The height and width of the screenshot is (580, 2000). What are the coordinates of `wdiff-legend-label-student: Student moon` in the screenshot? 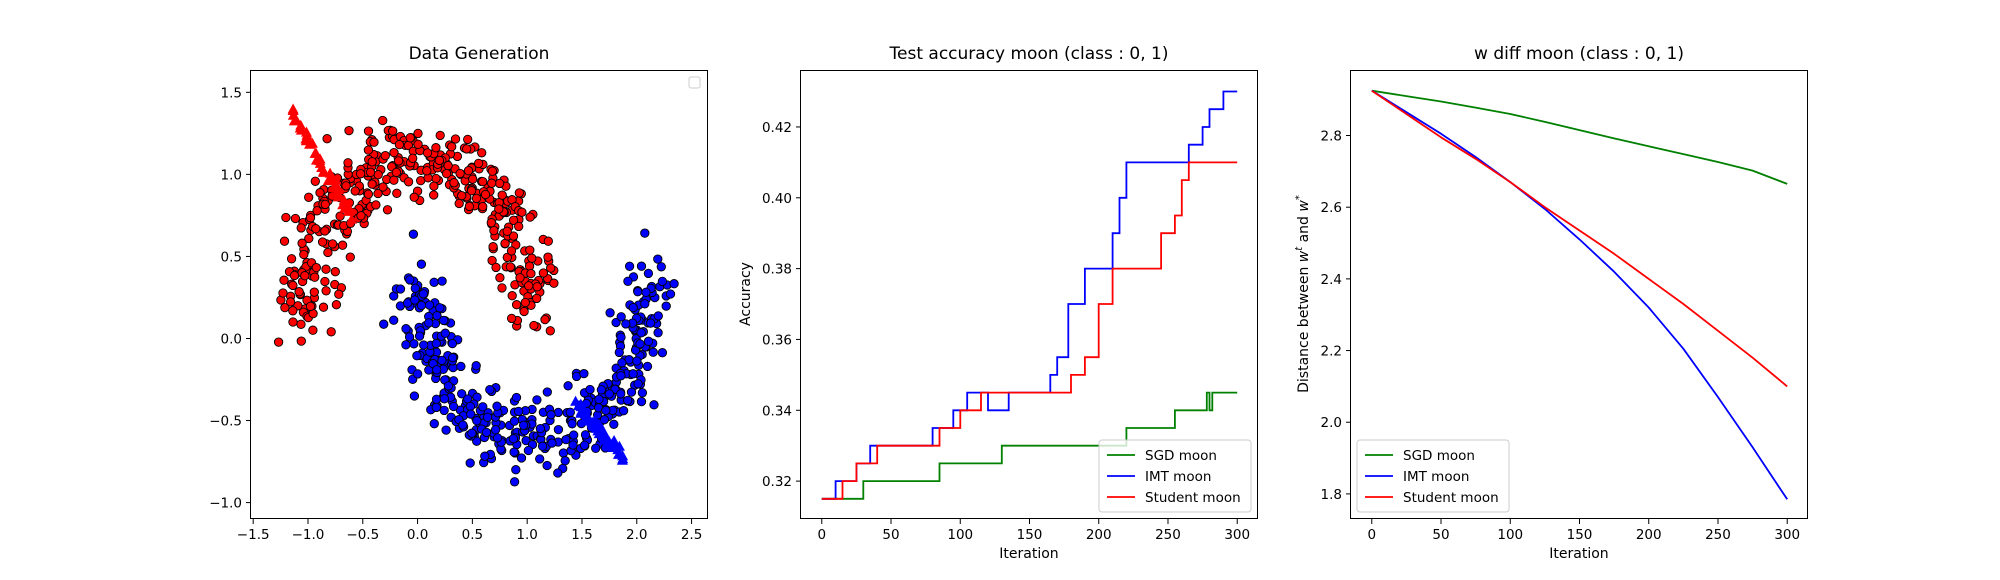 It's located at (1451, 498).